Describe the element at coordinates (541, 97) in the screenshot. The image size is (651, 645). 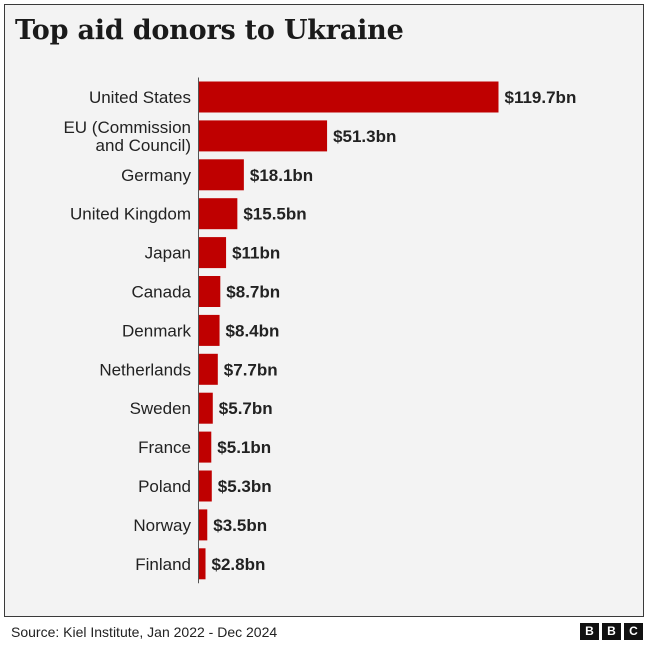
I see `data-label: $119.7bn` at that location.